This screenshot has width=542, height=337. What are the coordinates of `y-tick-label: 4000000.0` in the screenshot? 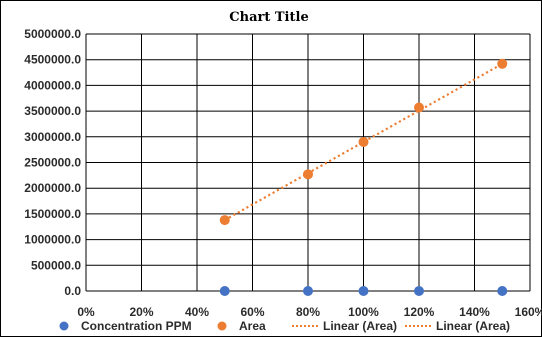 It's located at (52, 85).